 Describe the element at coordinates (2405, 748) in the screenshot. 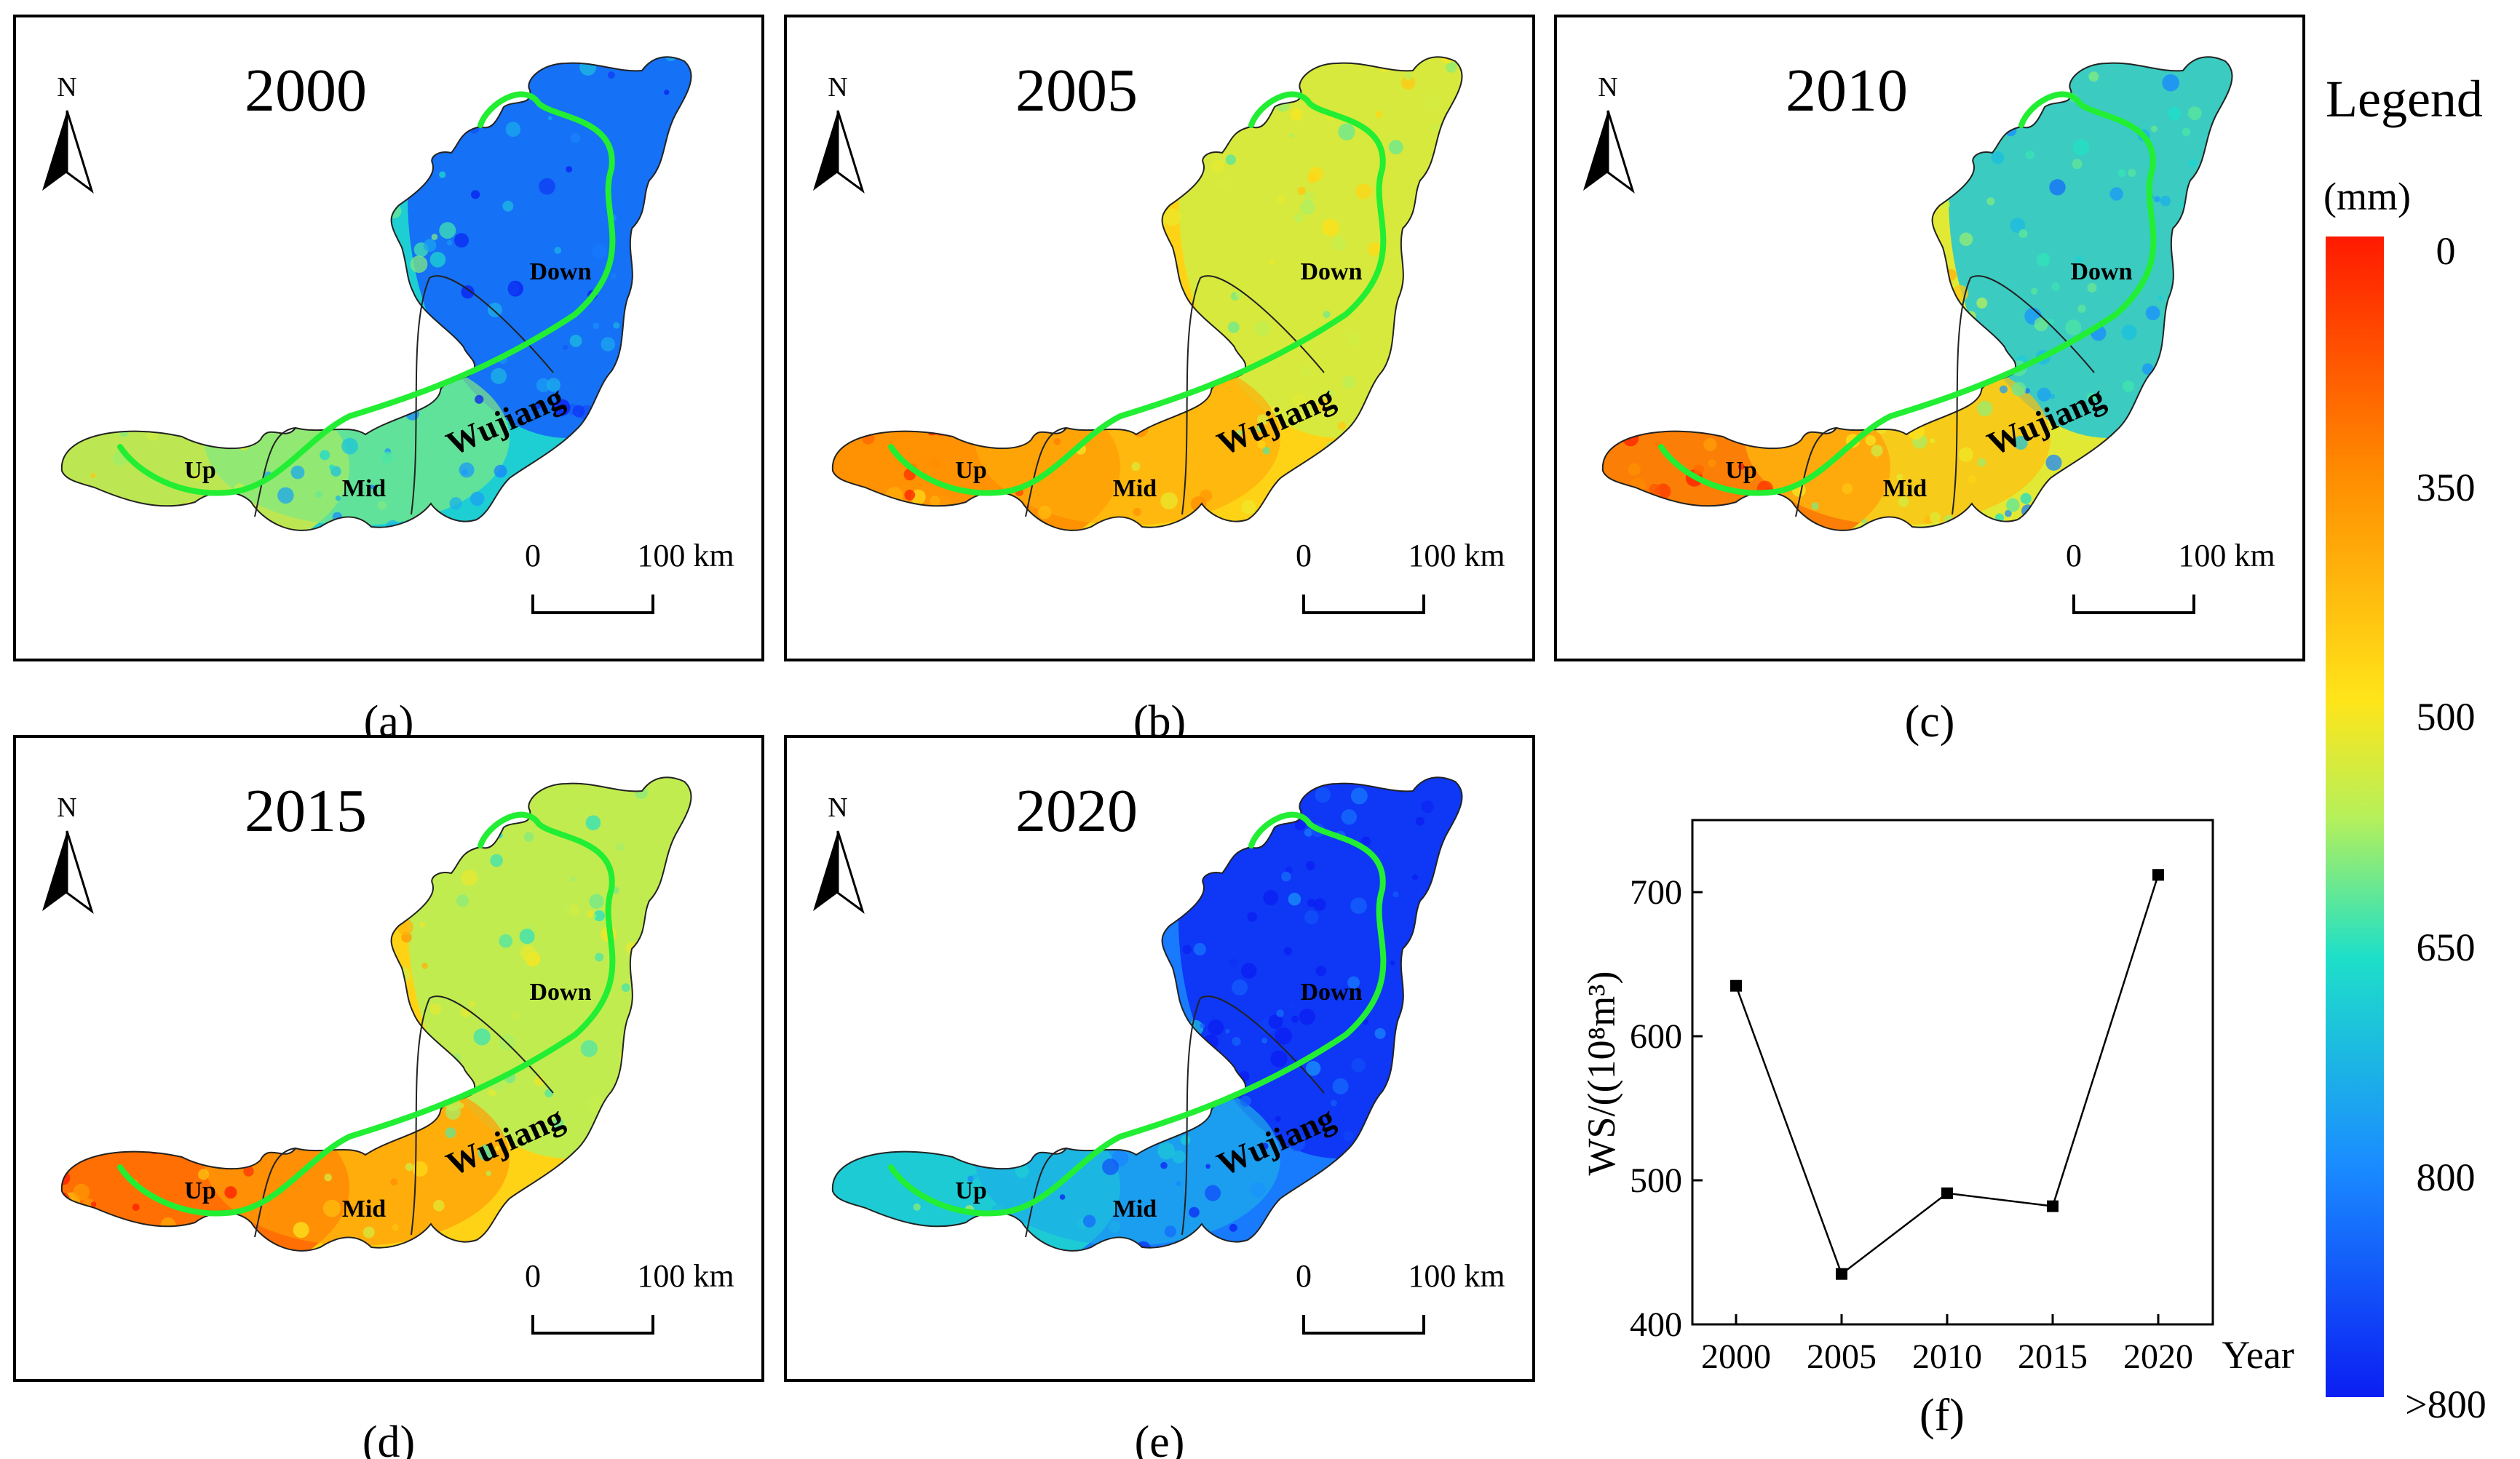

I see `legend: Legend (mm) 0 350 500 650 800 >800` at that location.